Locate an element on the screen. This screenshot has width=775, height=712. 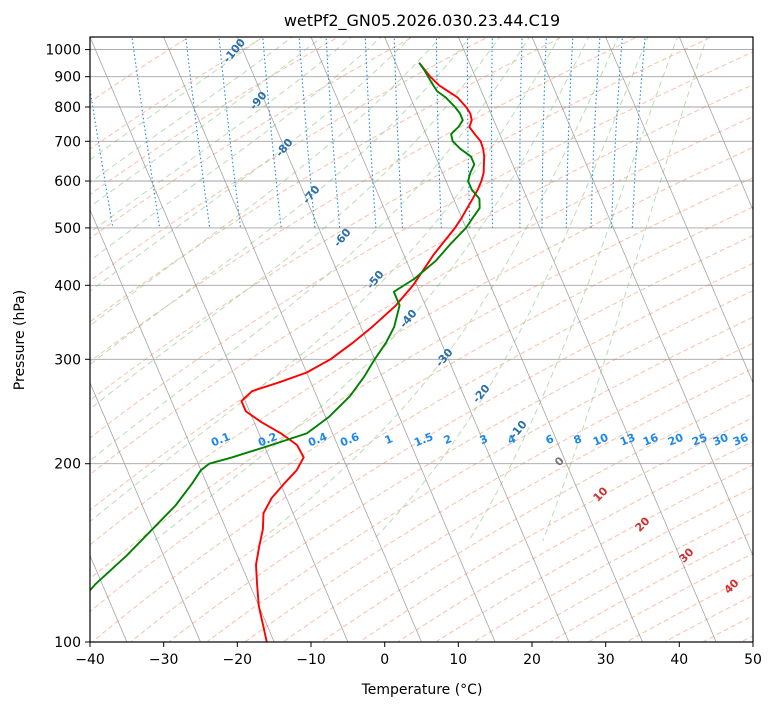
mixing-ratio-label: 3 is located at coordinates (484, 439).